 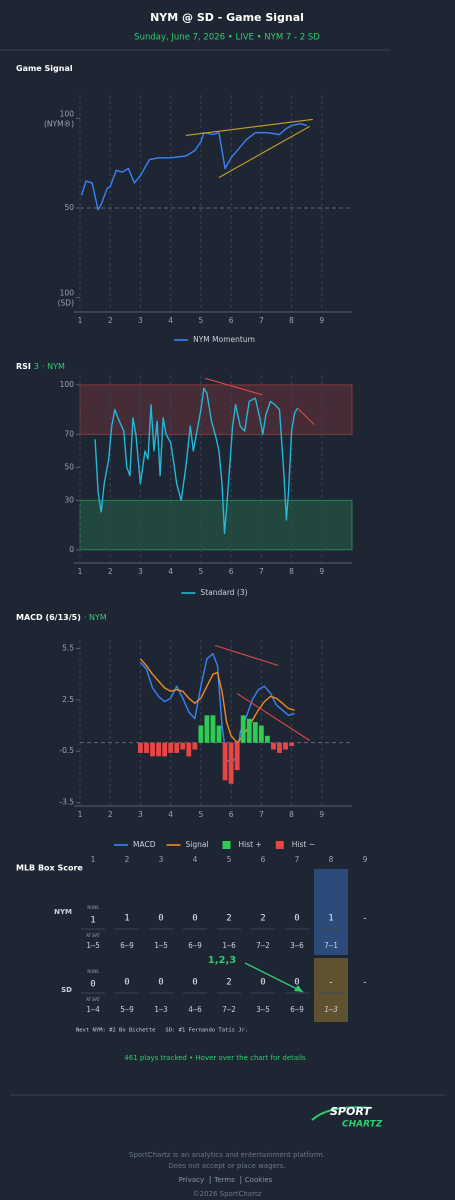 What do you see at coordinates (226, 1166) in the screenshot?
I see `disclaimer: Does not accept or place wagers.` at bounding box center [226, 1166].